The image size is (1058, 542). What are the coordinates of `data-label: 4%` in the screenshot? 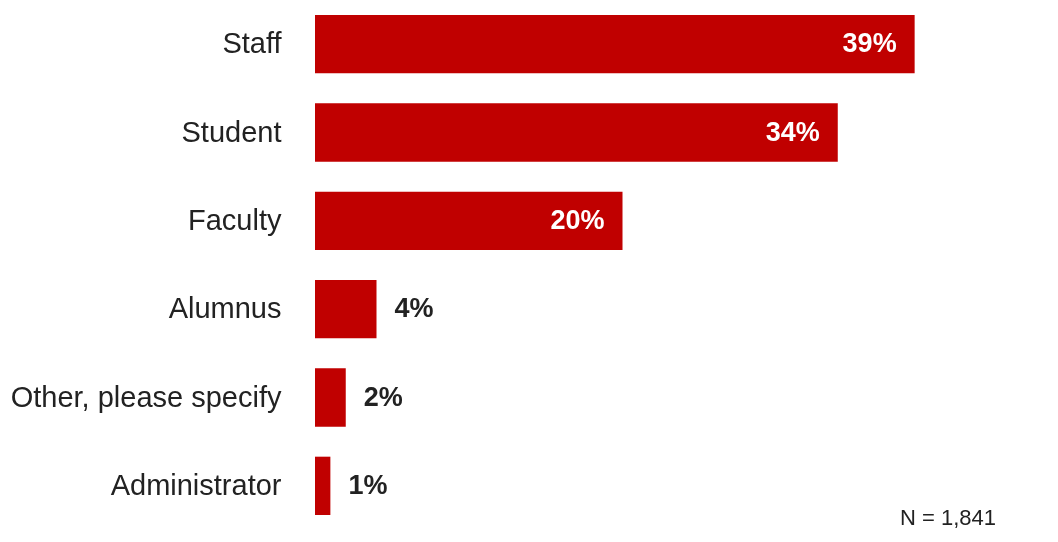 It's located at (414, 308).